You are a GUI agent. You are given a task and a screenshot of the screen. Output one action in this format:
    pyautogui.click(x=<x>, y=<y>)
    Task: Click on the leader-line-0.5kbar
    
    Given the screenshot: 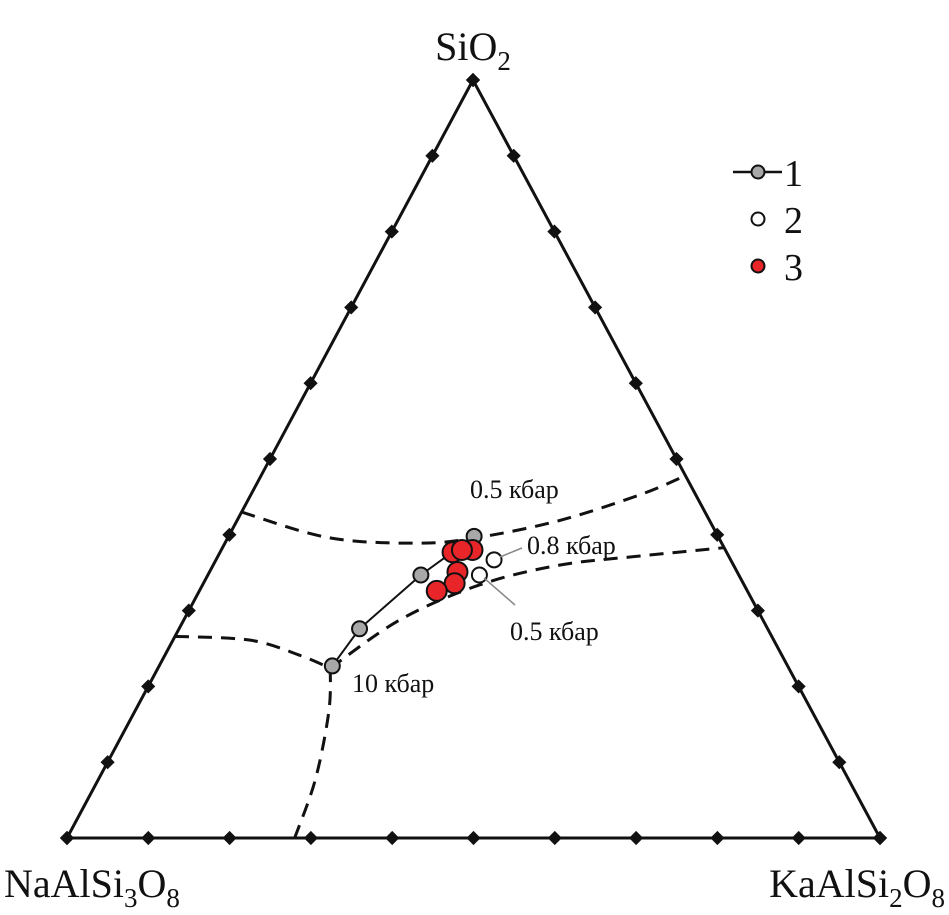 What is the action you would take?
    pyautogui.click(x=499, y=591)
    